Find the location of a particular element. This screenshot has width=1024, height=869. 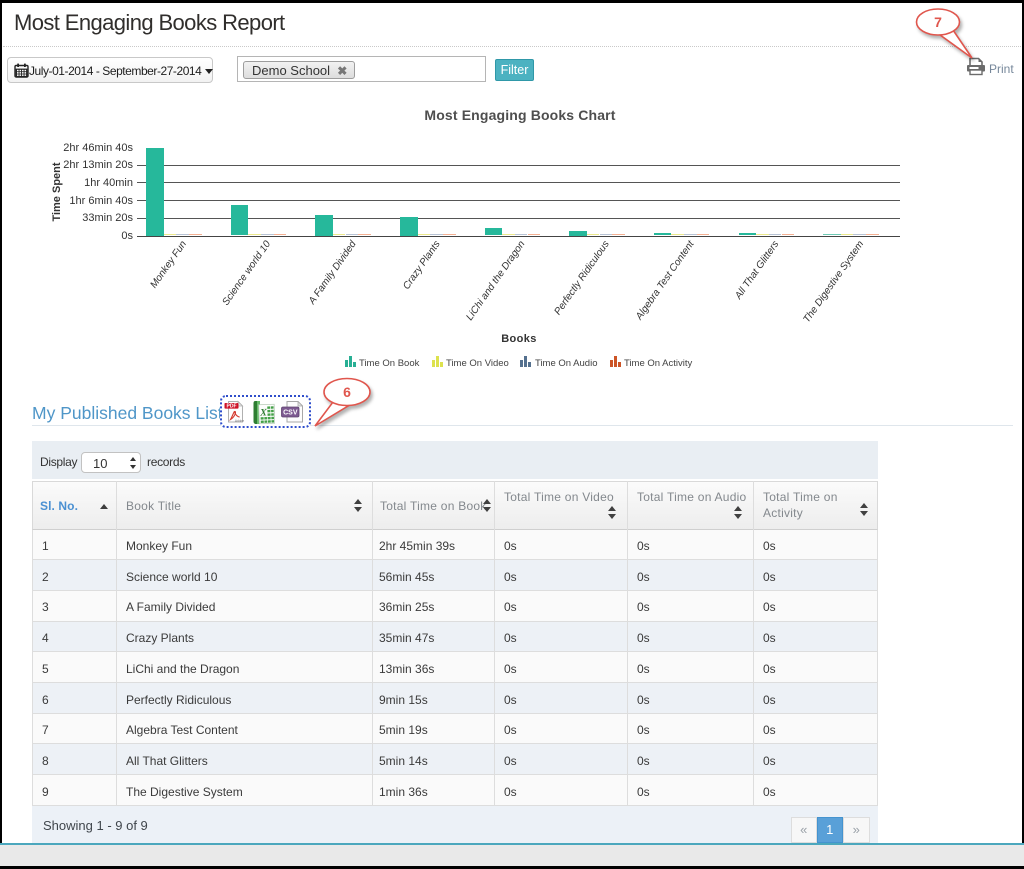

svg-text: Adobe is located at coordinates (239, 421).